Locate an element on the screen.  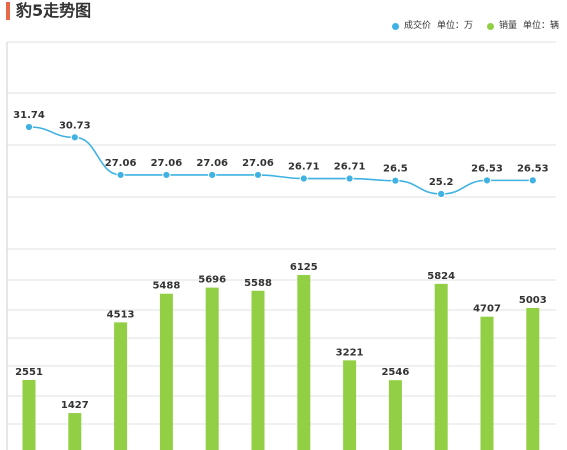
bar-data-label: 2546 is located at coordinates (395, 372).